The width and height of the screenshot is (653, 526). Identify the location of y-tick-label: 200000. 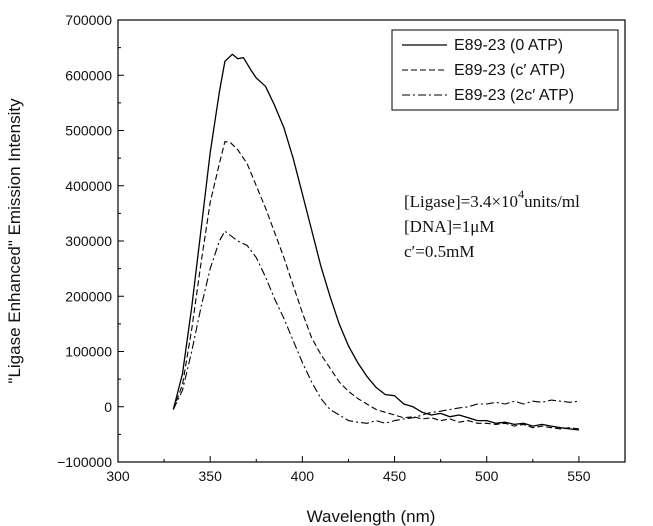
(88, 296).